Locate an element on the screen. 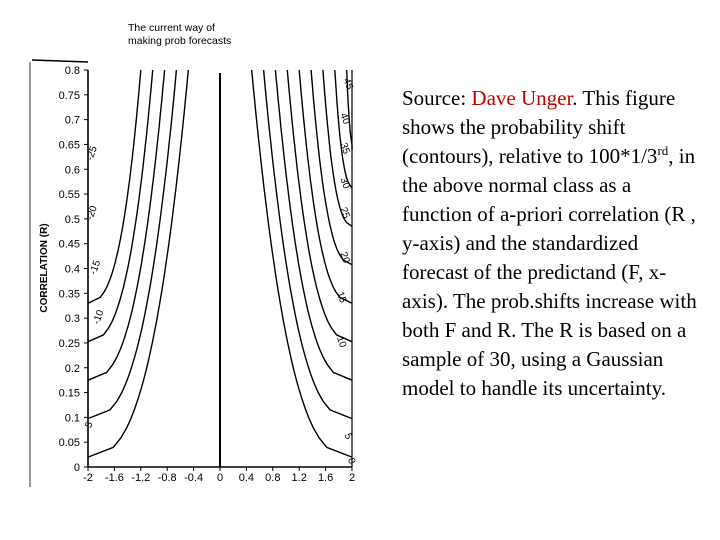 This screenshot has width=720, height=540. x-tick-label: -0.8 is located at coordinates (167, 478).